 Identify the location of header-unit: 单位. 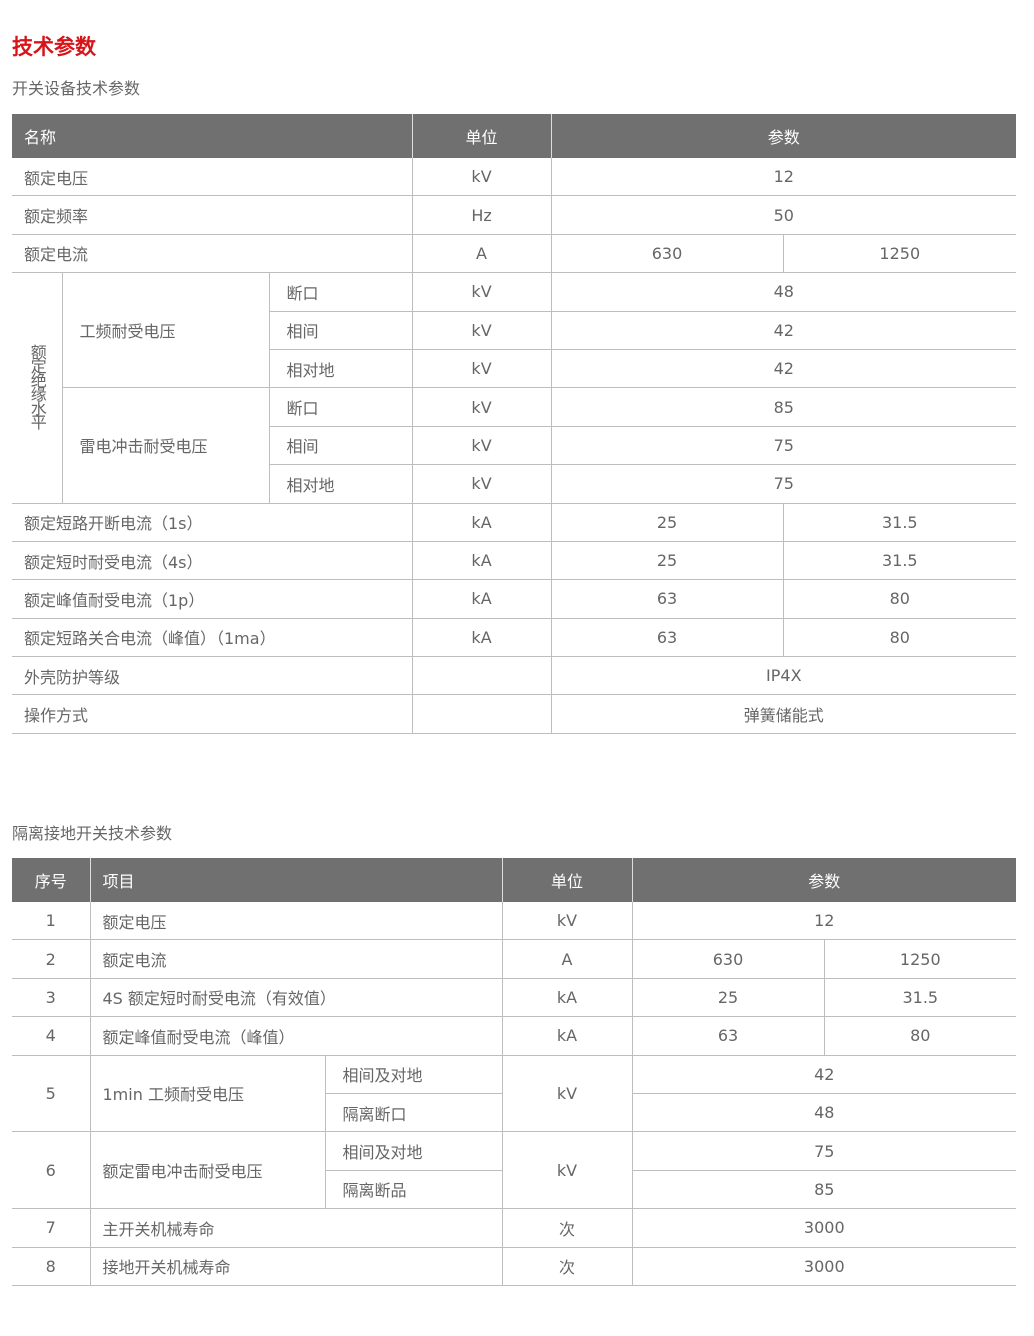
(567, 880).